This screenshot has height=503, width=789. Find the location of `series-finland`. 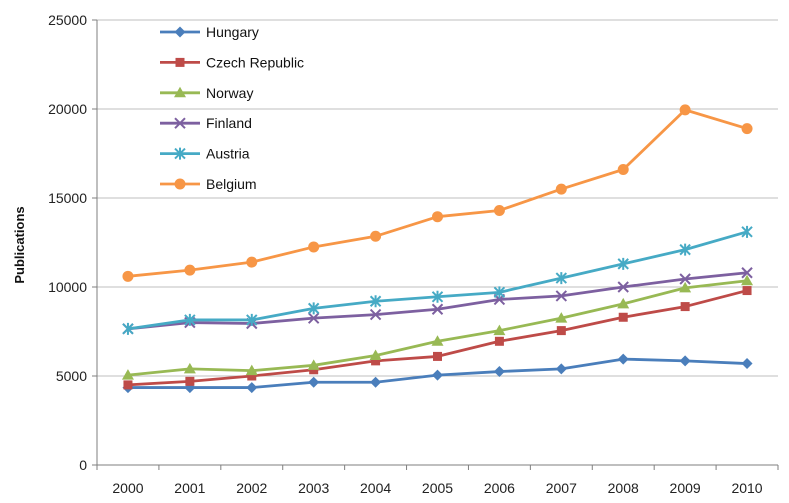

series-finland is located at coordinates (437, 301).